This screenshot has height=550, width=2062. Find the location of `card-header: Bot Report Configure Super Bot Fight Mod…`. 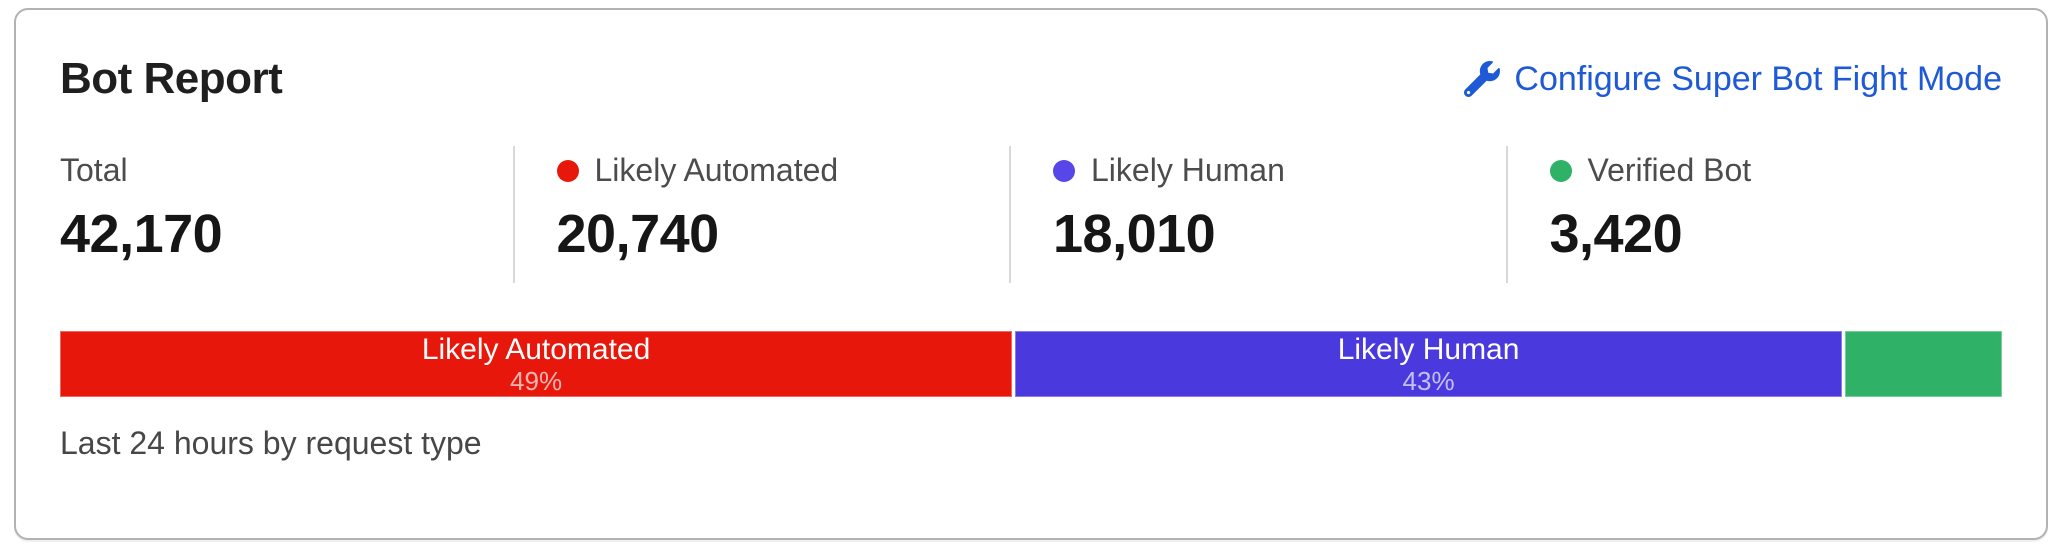

card-header: Bot Report Configure Super Bot Fight Mod… is located at coordinates (1031, 79).